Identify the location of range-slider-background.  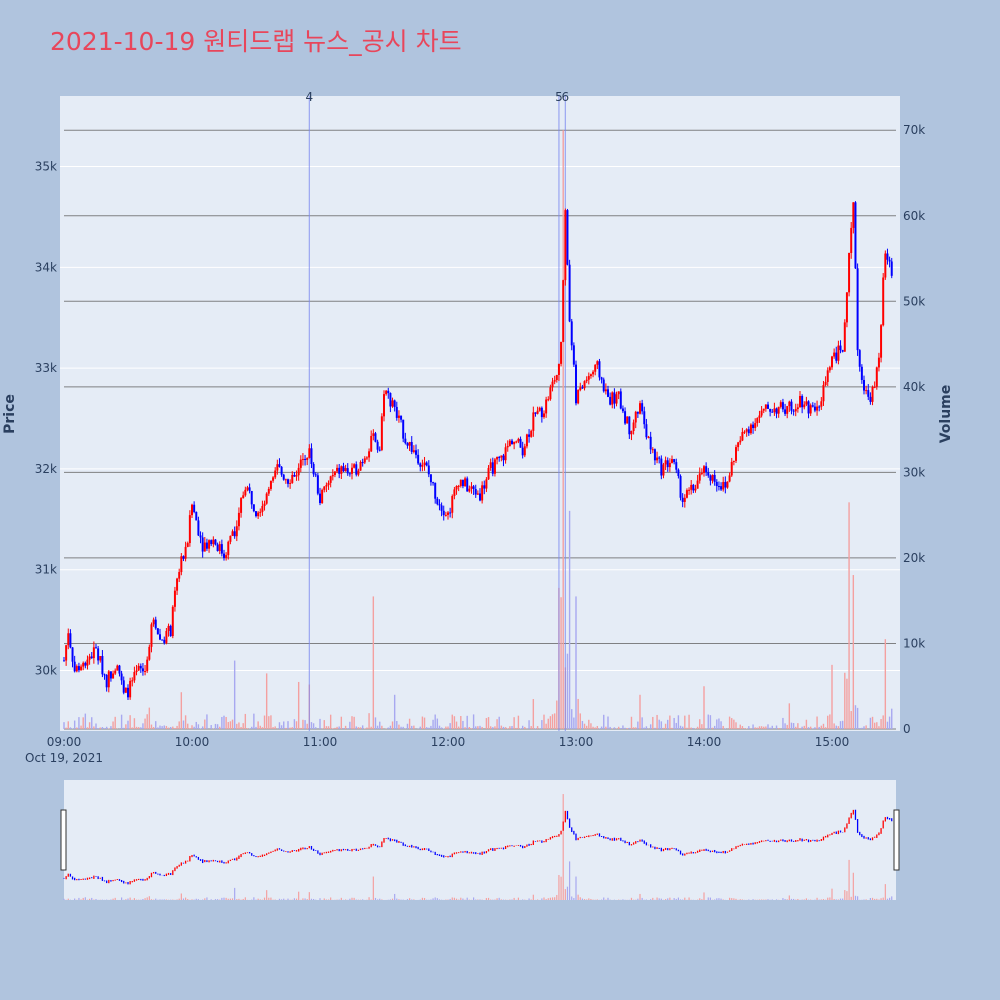
(480, 840).